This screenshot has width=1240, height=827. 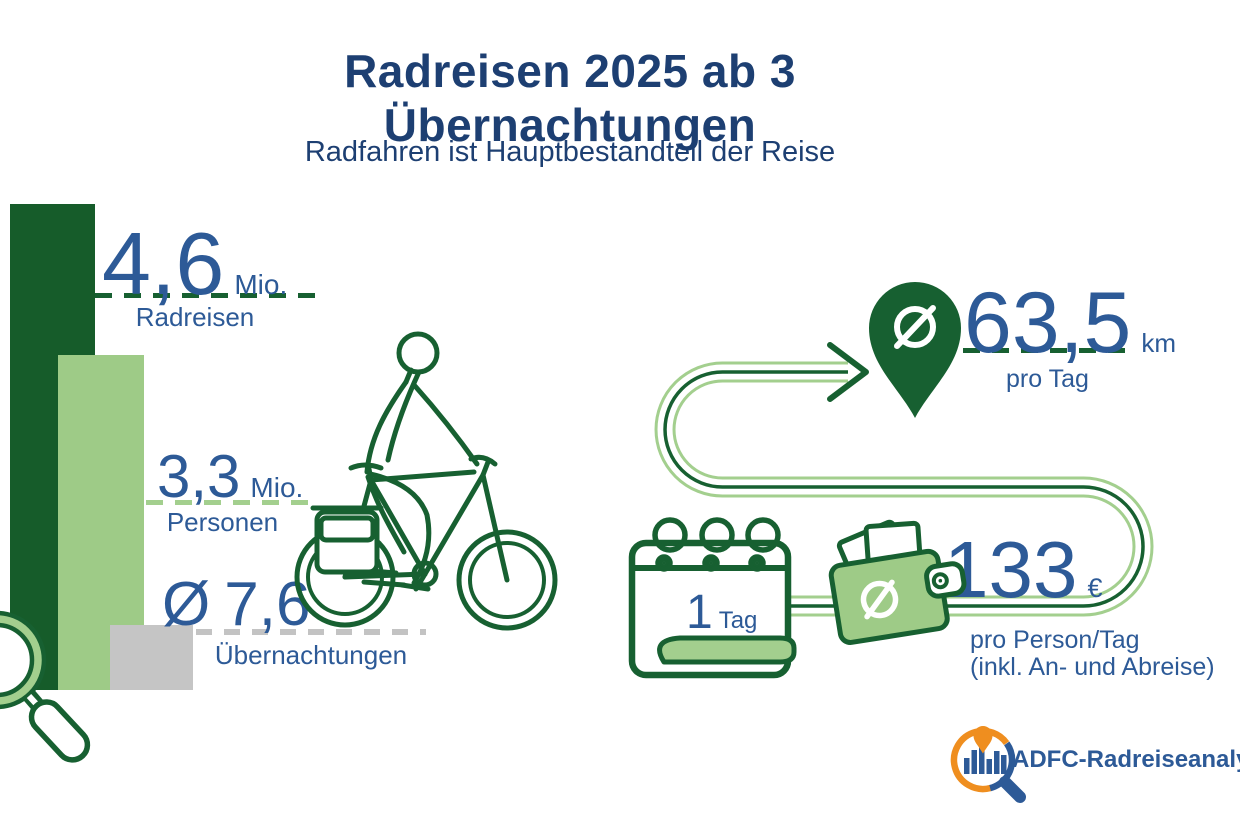 What do you see at coordinates (195, 317) in the screenshot?
I see `label-radreisen: Radreisen` at bounding box center [195, 317].